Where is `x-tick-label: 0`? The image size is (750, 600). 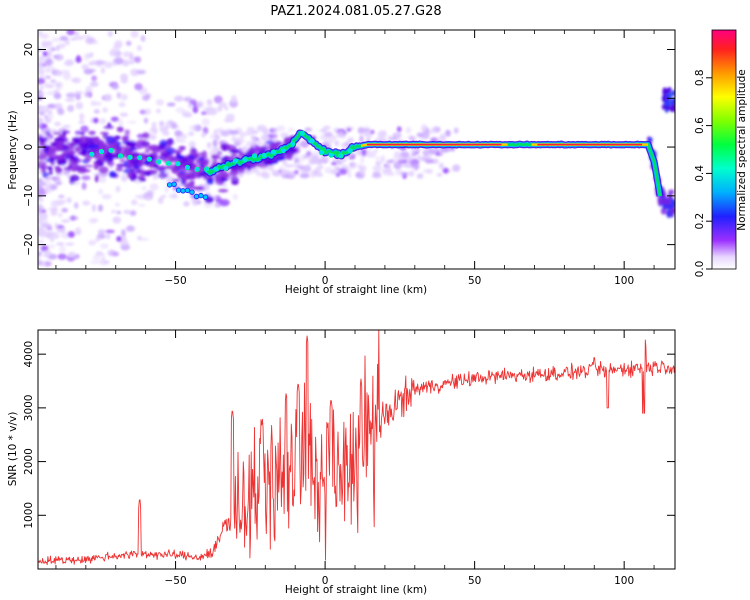 x-tick-label: 0 is located at coordinates (325, 581).